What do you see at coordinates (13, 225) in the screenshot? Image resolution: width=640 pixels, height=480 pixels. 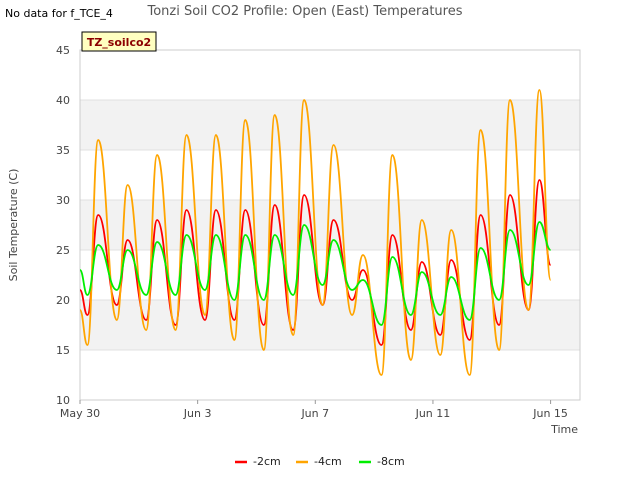 I see `y-axis-label: Soil Temperature (C)` at bounding box center [13, 225].